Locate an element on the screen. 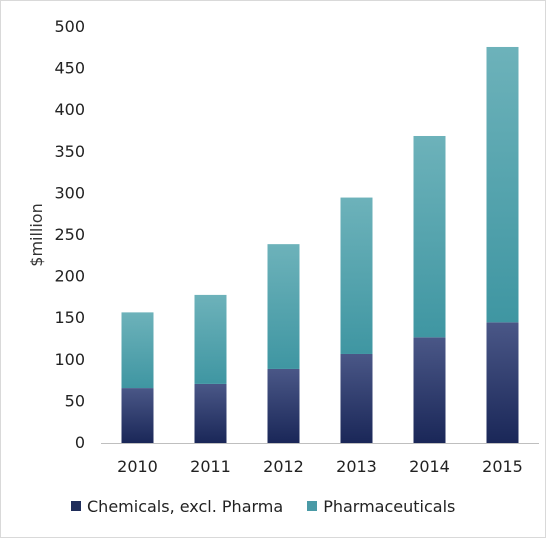 This screenshot has width=546, height=538. x-tick-label: 2011 is located at coordinates (210, 466).